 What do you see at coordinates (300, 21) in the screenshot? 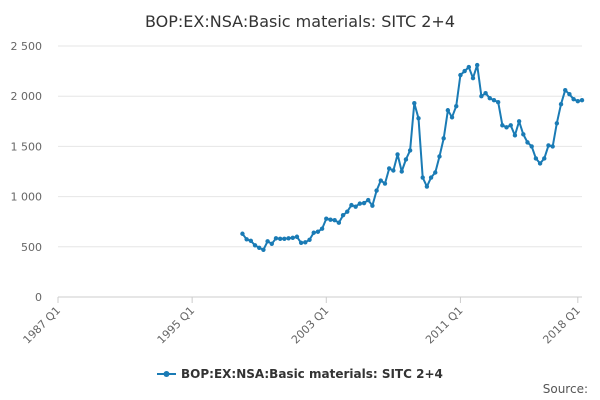
I see `chart-title: BOP:EX:NSA:Basic materials: SITC 2+4` at bounding box center [300, 21].